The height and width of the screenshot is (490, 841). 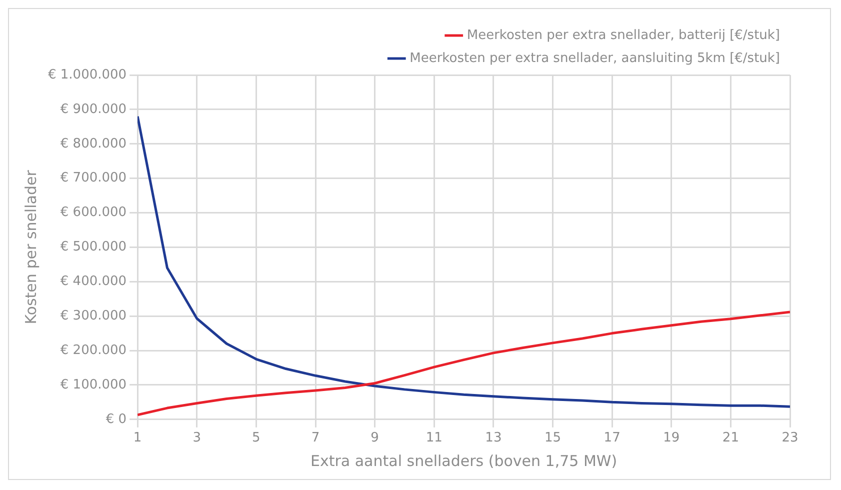 I want to click on y-tick-label: € 100.000, so click(x=93, y=384).